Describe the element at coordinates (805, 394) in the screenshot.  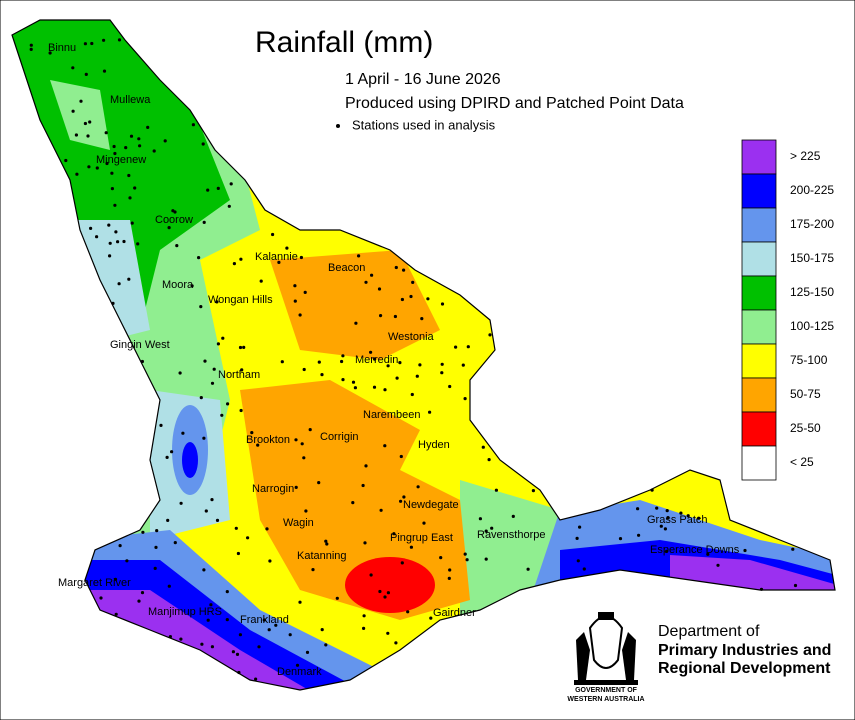
I see `legend-label: 50-75` at that location.